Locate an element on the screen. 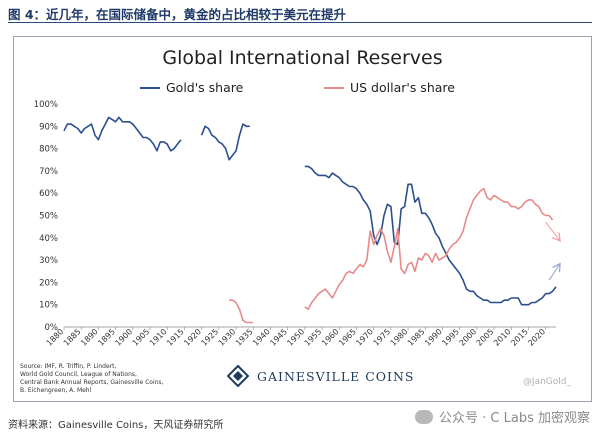  y-tick-label: 100% is located at coordinates (46, 105).